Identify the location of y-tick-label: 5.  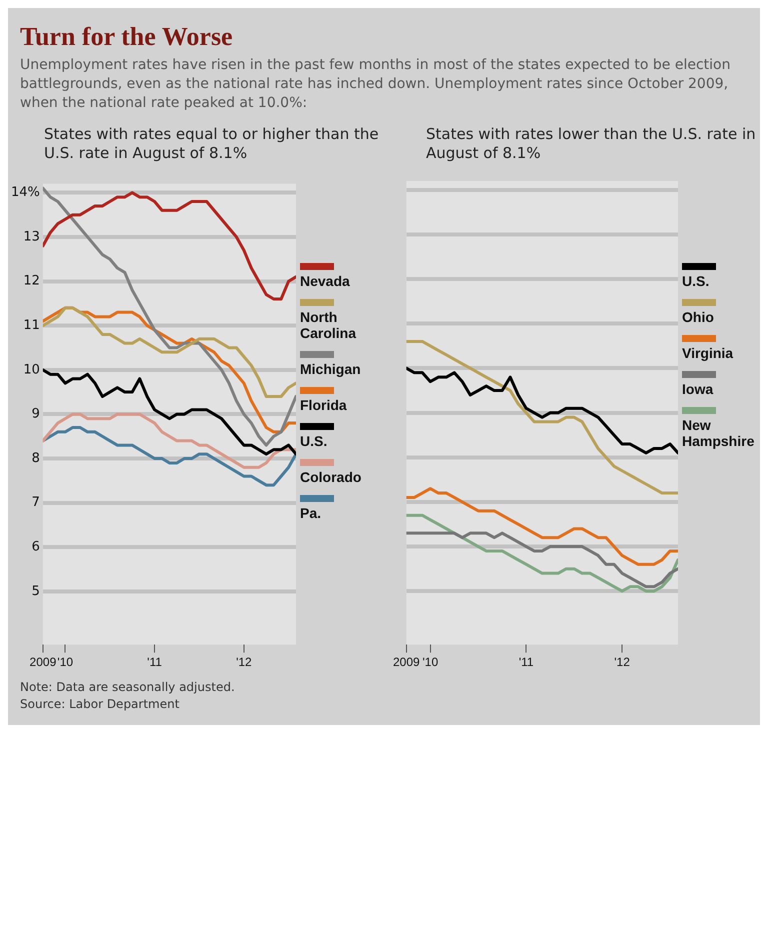
(36, 591).